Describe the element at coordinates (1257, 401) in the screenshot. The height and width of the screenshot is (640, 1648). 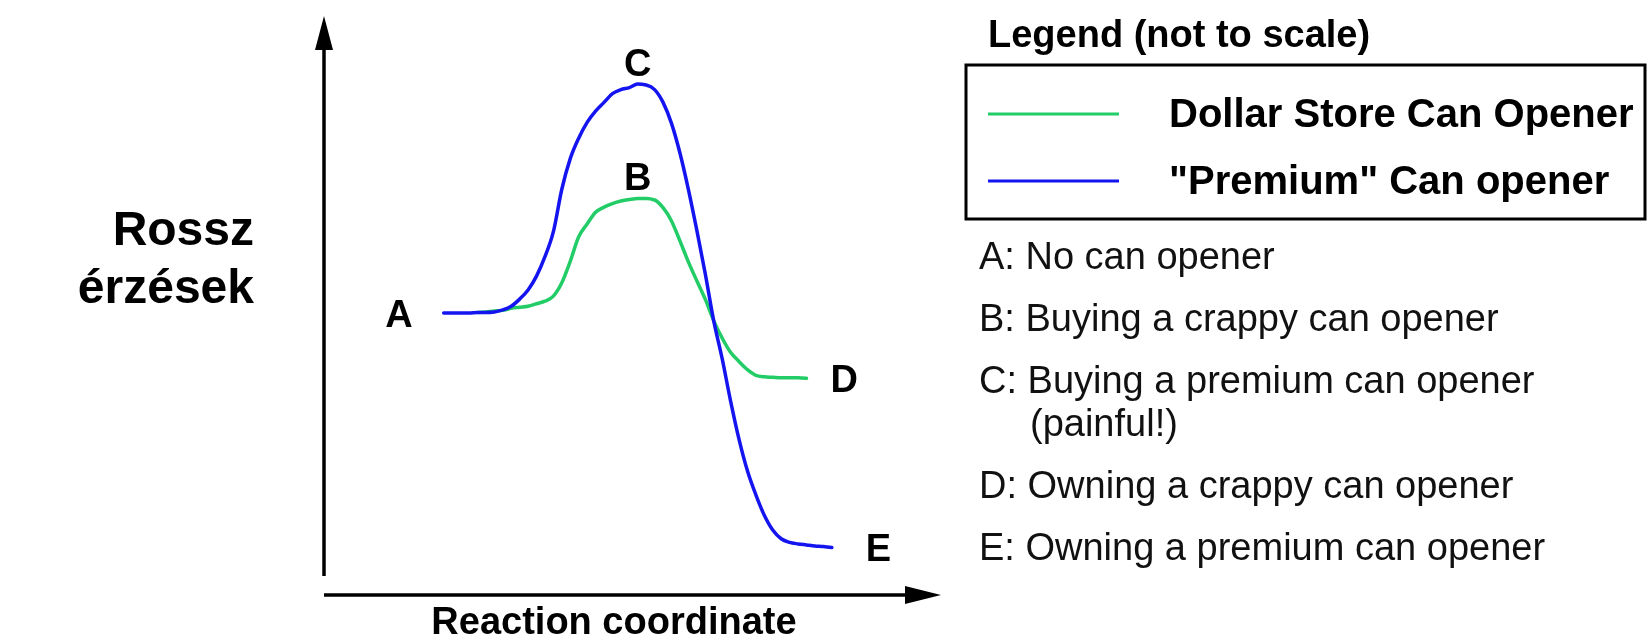
I see `text: C: Buying a premium can opener (painful!)` at that location.